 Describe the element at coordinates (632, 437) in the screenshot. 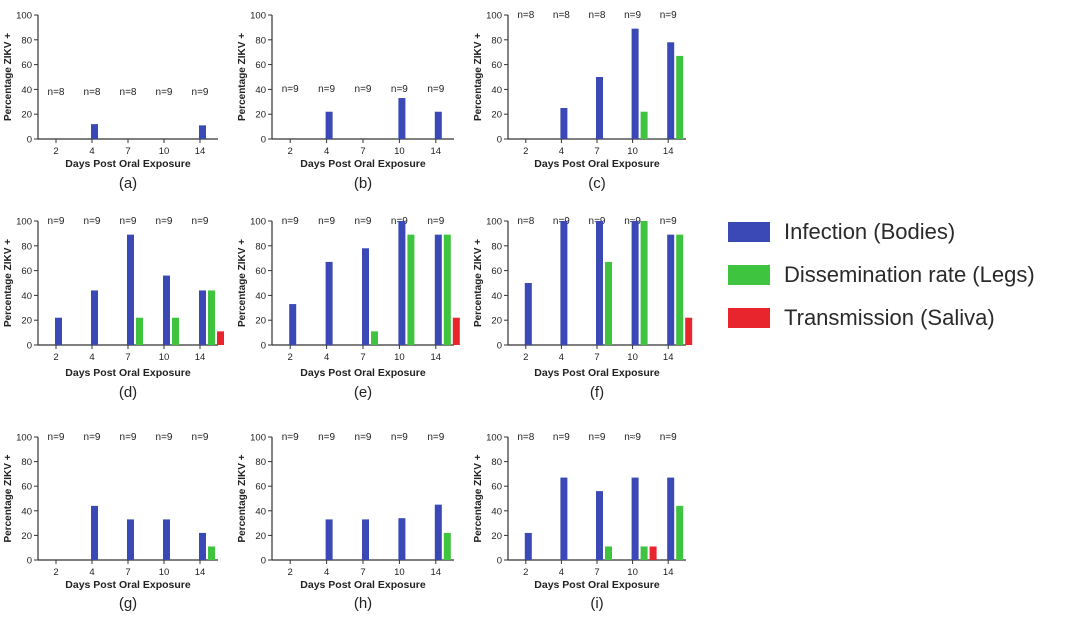

I see `panel-9-n-label: n≈9` at that location.